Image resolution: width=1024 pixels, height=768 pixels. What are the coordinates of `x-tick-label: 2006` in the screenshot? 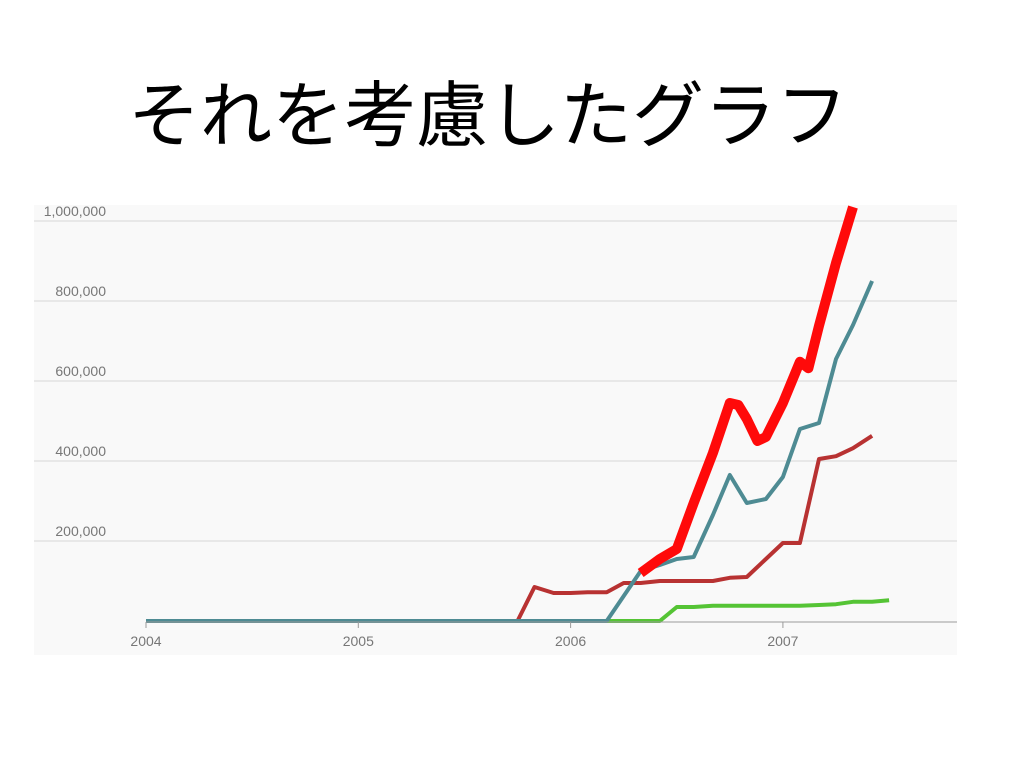 It's located at (570, 641).